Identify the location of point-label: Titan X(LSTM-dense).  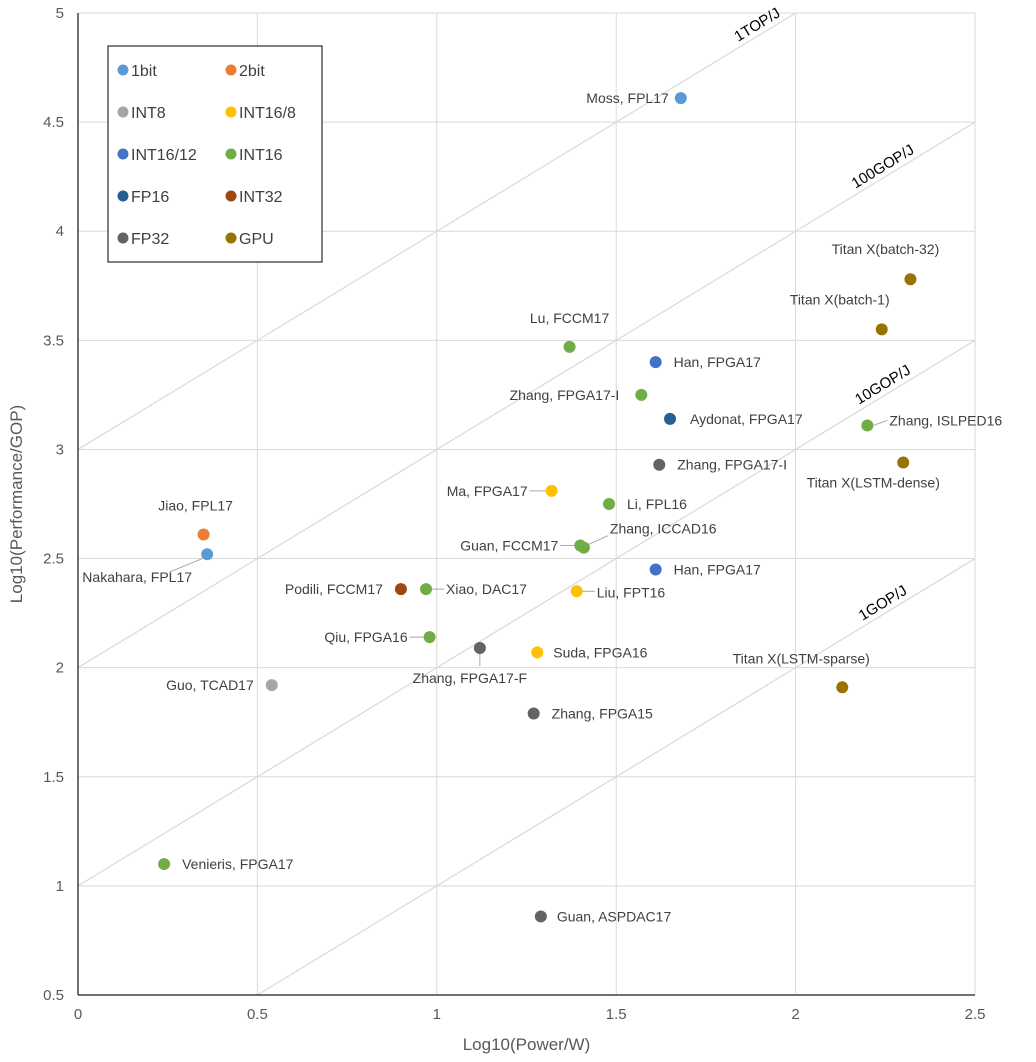
(873, 483).